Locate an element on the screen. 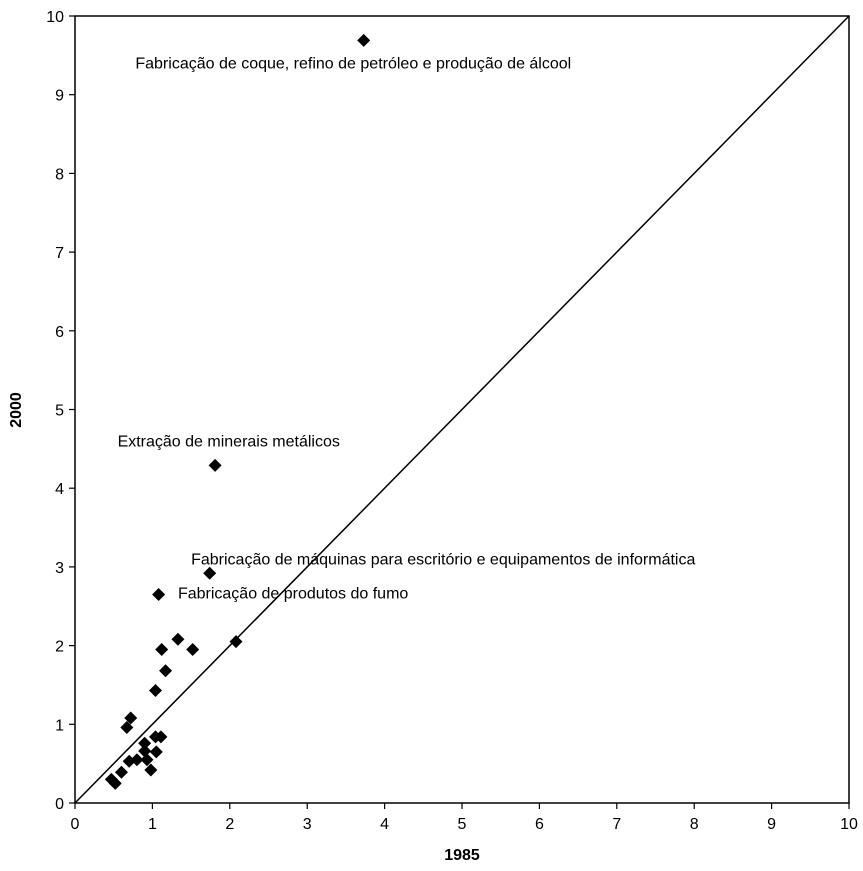 The width and height of the screenshot is (863, 871). x-tick-label: 6 is located at coordinates (539, 824).